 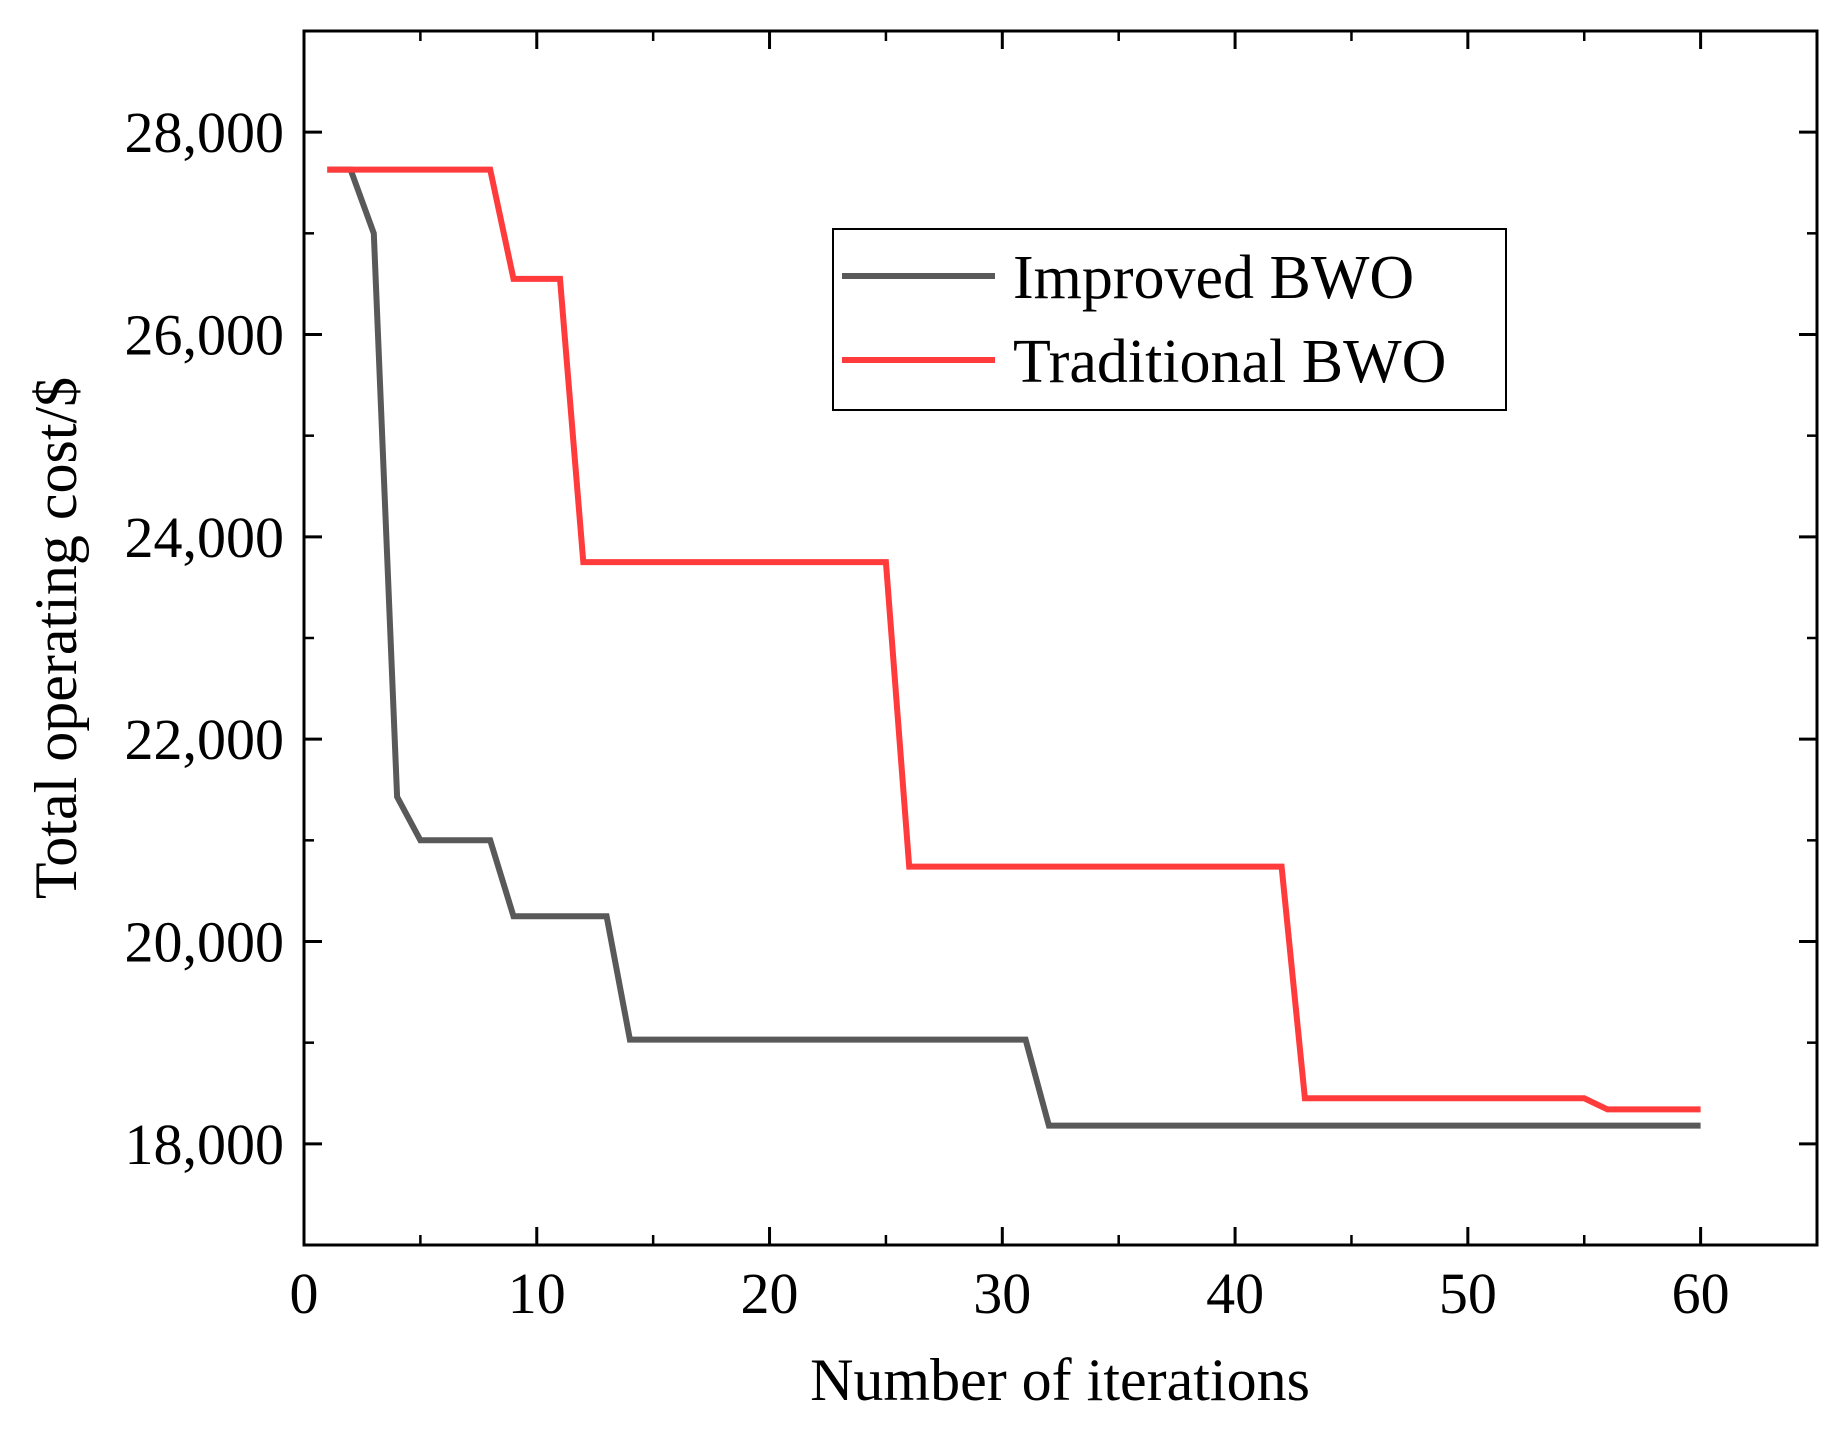 I want to click on y-axis-title: Total operating cost/$, so click(x=56, y=638).